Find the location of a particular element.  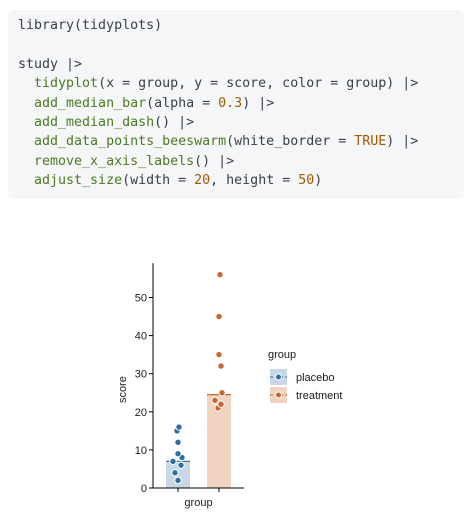

code-token: remove_x_axis_labels is located at coordinates (114, 161).